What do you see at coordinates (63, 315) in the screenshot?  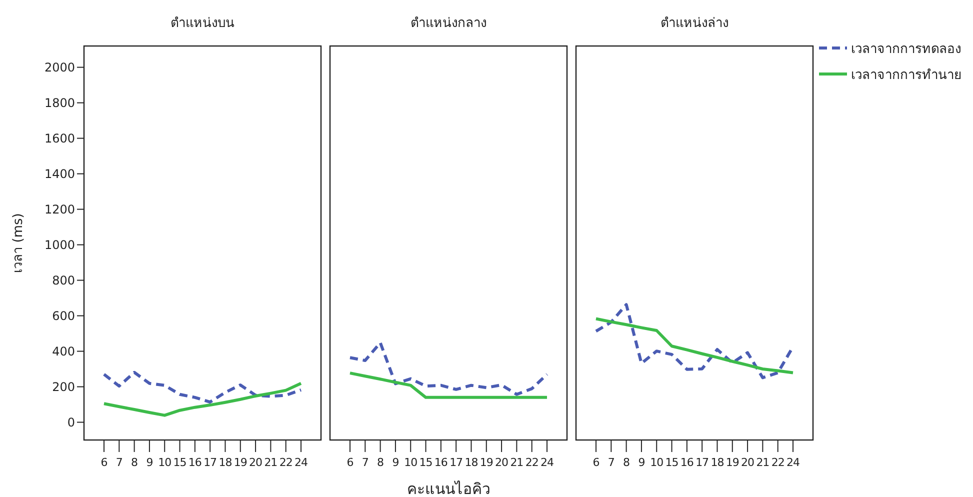 I see `y-tick-label: 600` at bounding box center [63, 315].